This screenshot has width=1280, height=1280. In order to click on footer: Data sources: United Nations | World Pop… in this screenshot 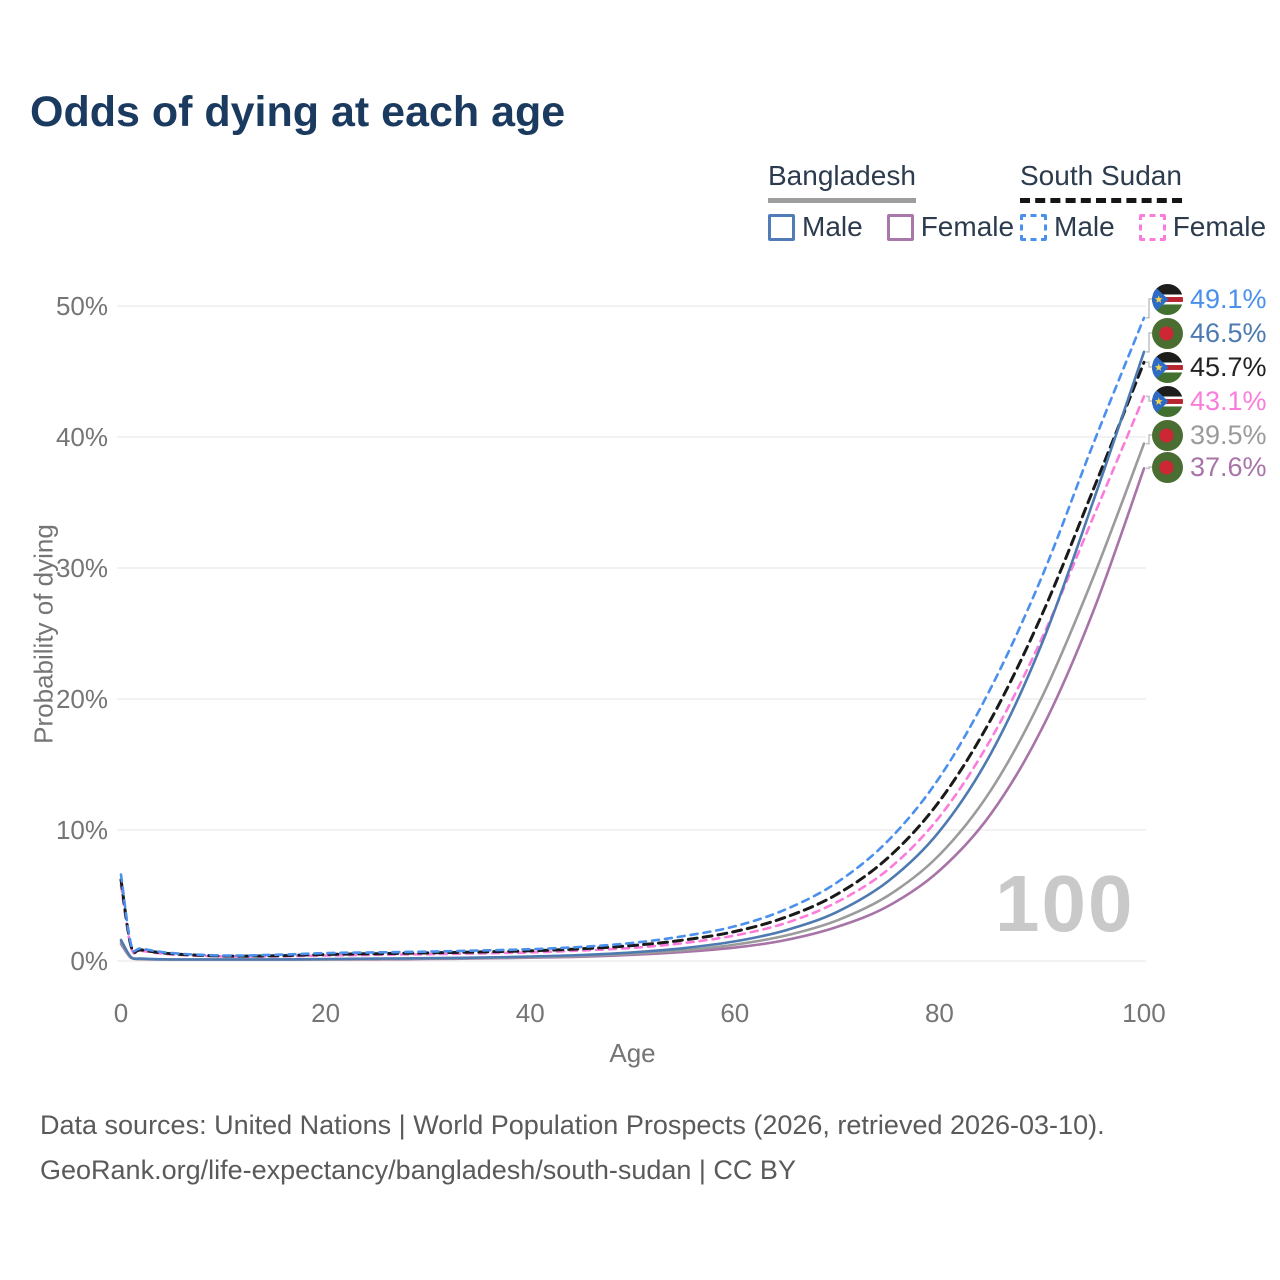, I will do `click(645, 1148)`.